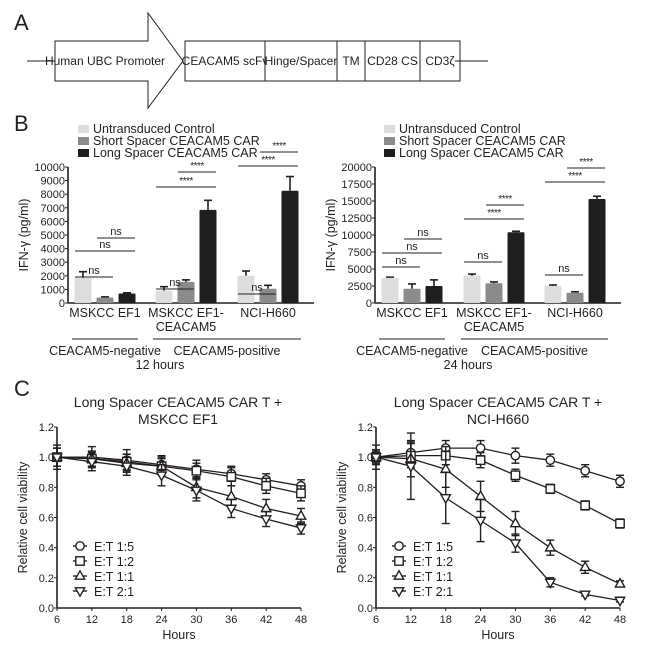  I want to click on promoter-label: Human UBC Promoter, so click(105, 61).